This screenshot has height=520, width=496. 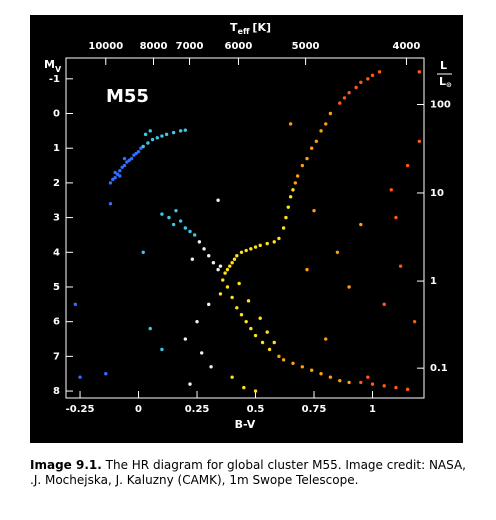 I want to click on x2-axis-title-unit: [K], so click(x=261, y=27).